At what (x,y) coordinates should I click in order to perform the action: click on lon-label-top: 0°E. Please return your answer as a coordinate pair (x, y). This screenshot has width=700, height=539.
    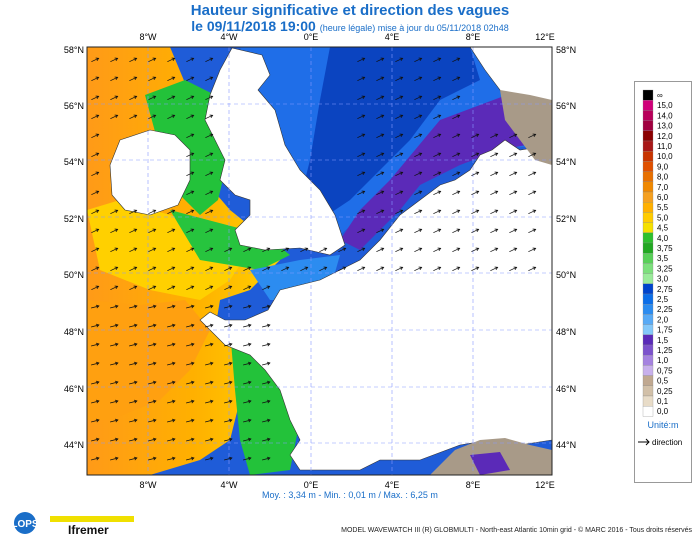
    Looking at the image, I should click on (311, 37).